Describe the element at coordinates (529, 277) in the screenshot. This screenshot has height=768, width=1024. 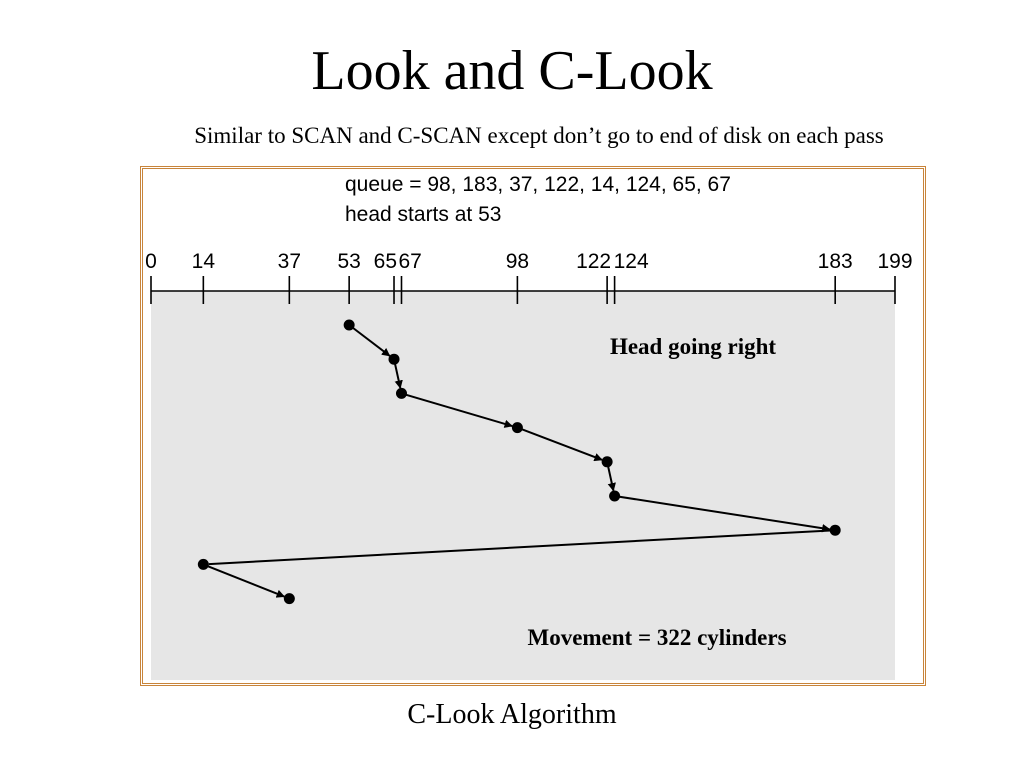
I see `axis-ticks: 0 14 37 53 65 67 98 122 124 183 199` at that location.